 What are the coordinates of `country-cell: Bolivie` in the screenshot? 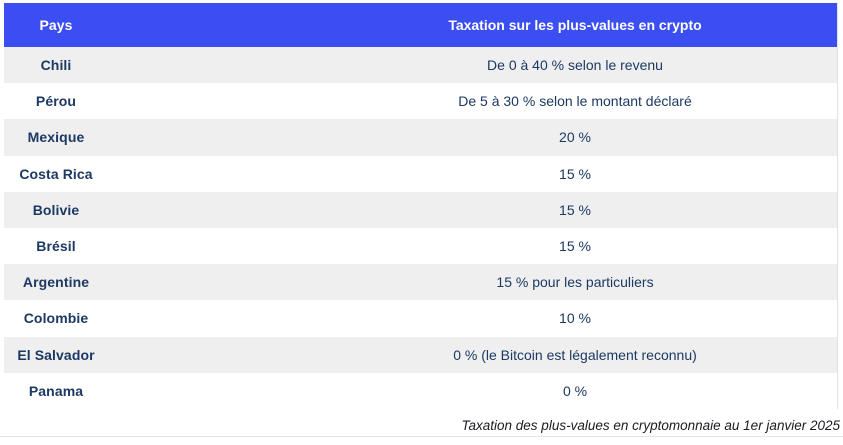 It's located at (56, 209).